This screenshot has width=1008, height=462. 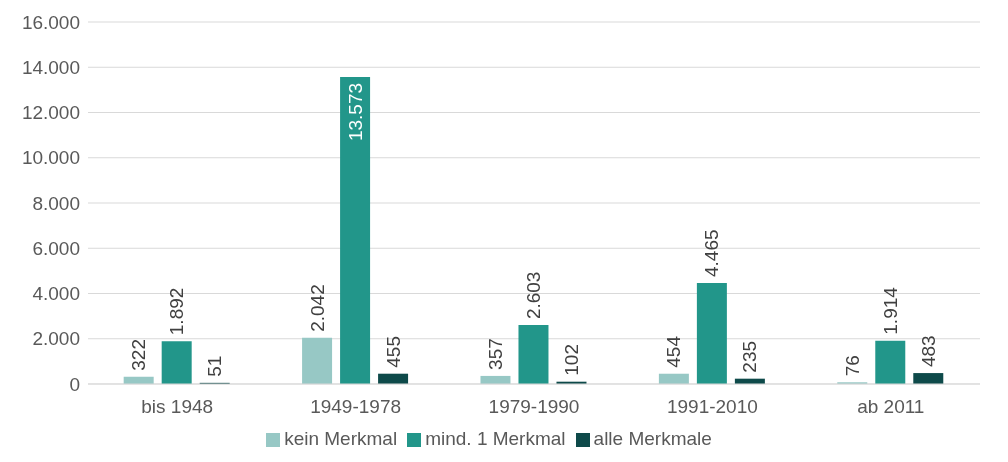 What do you see at coordinates (674, 351) in the screenshot?
I see `data-label: 454` at bounding box center [674, 351].